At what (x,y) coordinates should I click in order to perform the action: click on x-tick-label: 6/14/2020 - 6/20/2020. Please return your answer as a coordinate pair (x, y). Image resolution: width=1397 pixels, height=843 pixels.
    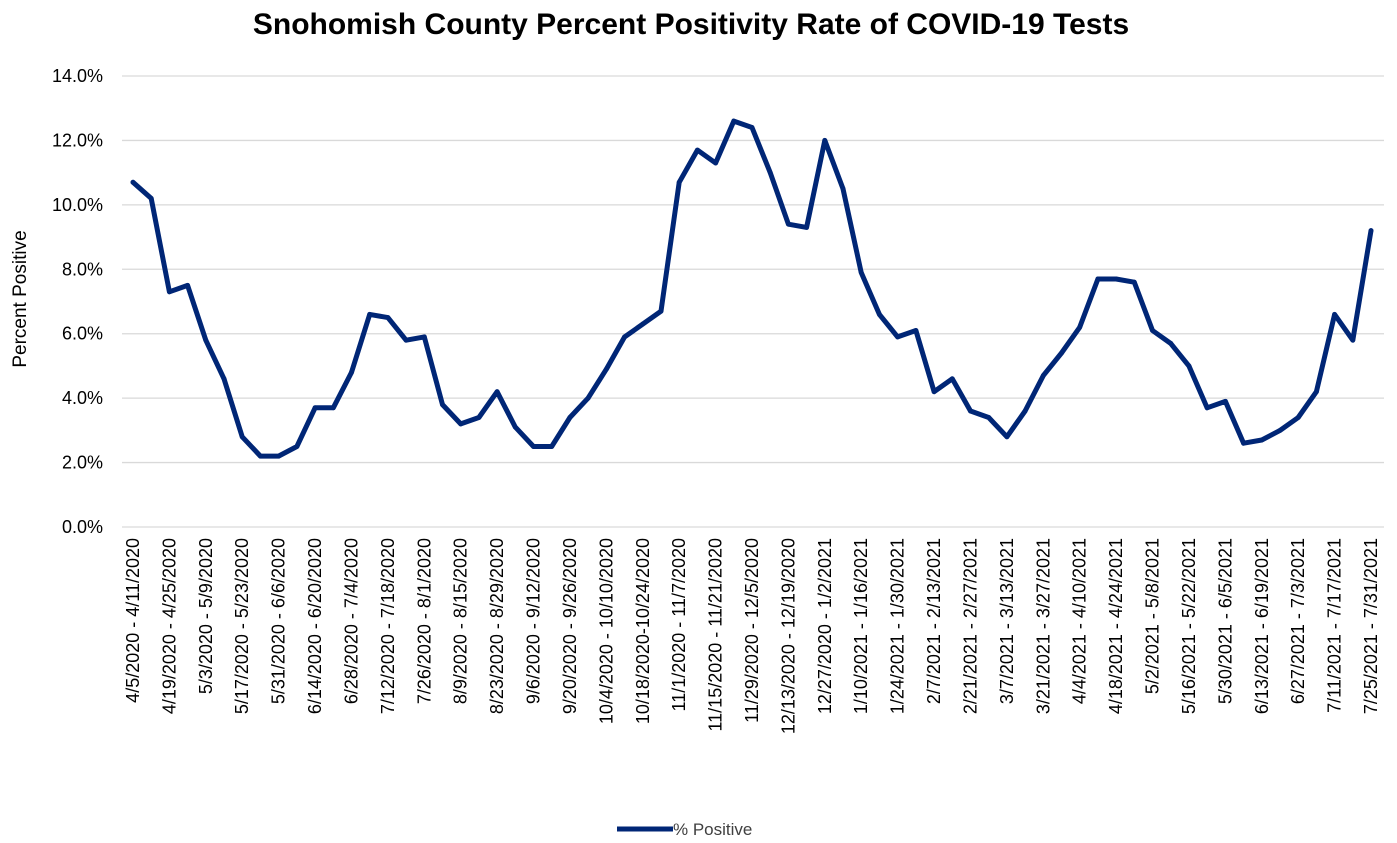
    Looking at the image, I should click on (315, 626).